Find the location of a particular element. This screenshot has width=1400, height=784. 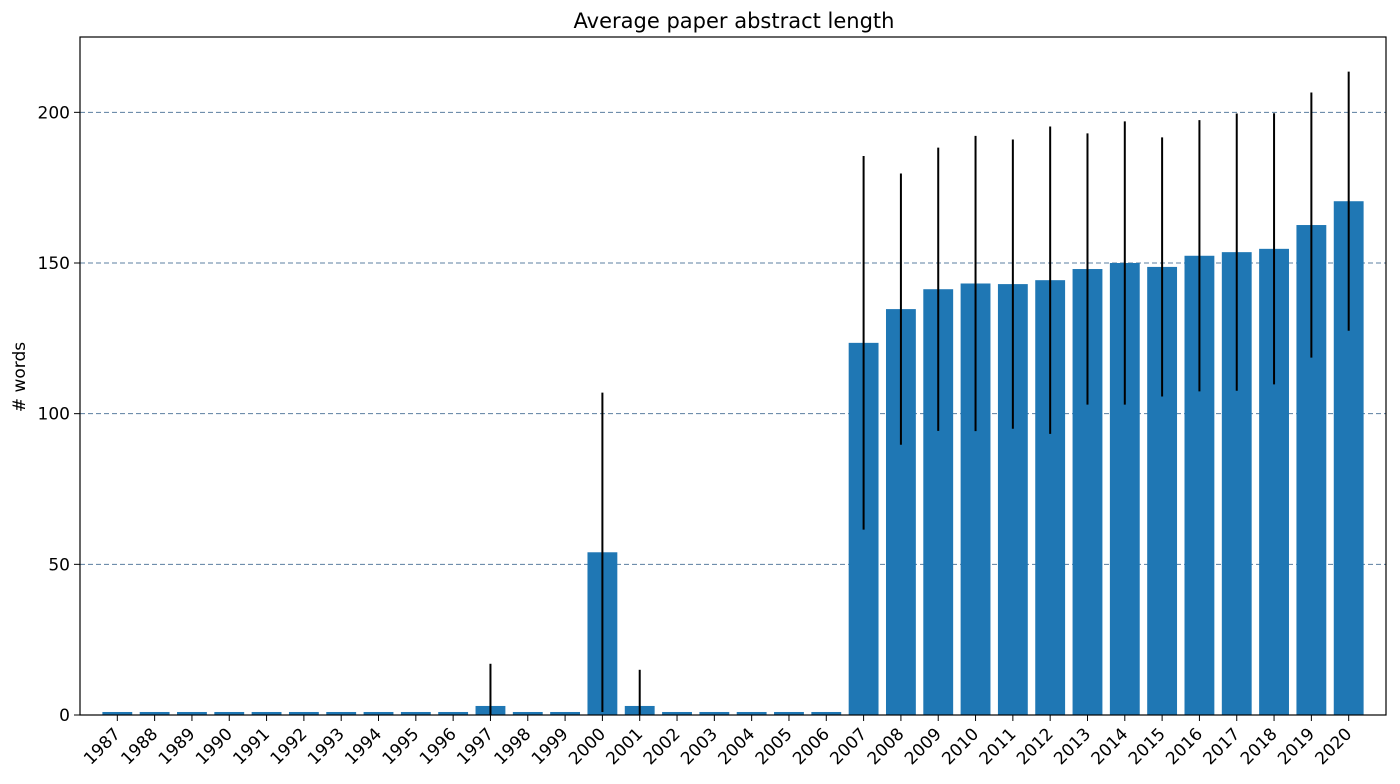

chart-title: Average paper abstract length is located at coordinates (734, 21).